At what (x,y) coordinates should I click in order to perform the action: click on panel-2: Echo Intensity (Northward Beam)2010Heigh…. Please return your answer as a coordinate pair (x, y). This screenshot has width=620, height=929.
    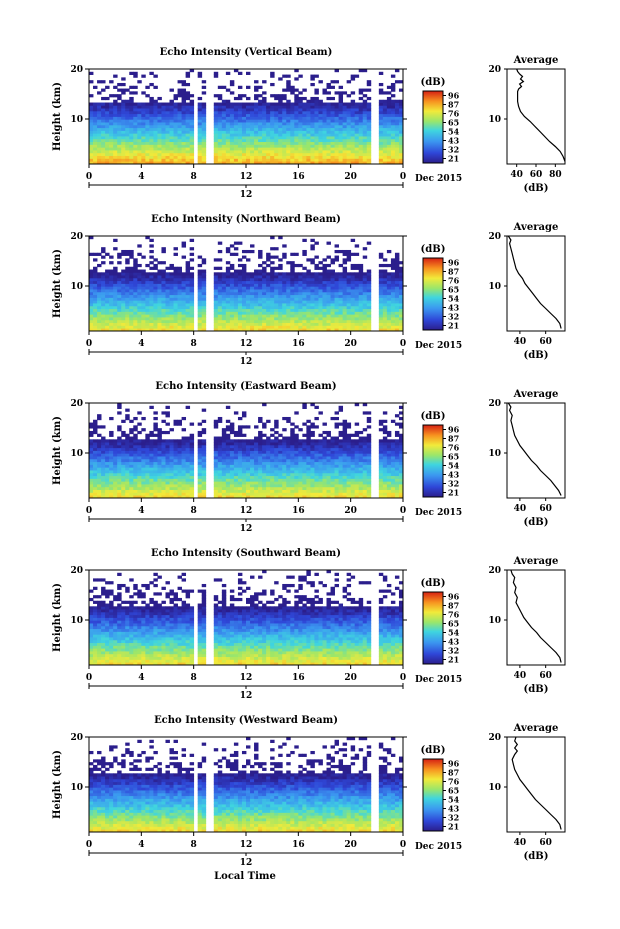
    Looking at the image, I should click on (309, 290).